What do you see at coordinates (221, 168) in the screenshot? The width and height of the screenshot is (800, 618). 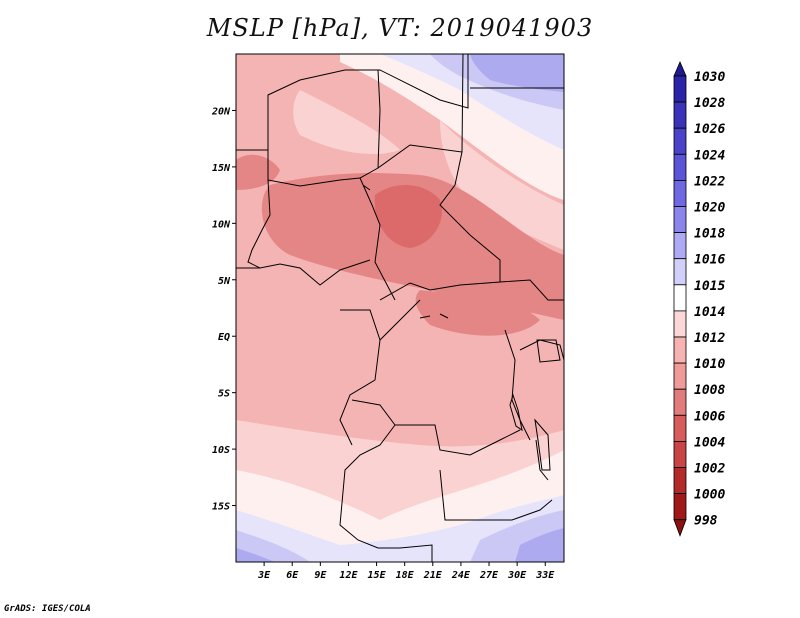 I see `lat-tick-label: 15N` at bounding box center [221, 168].